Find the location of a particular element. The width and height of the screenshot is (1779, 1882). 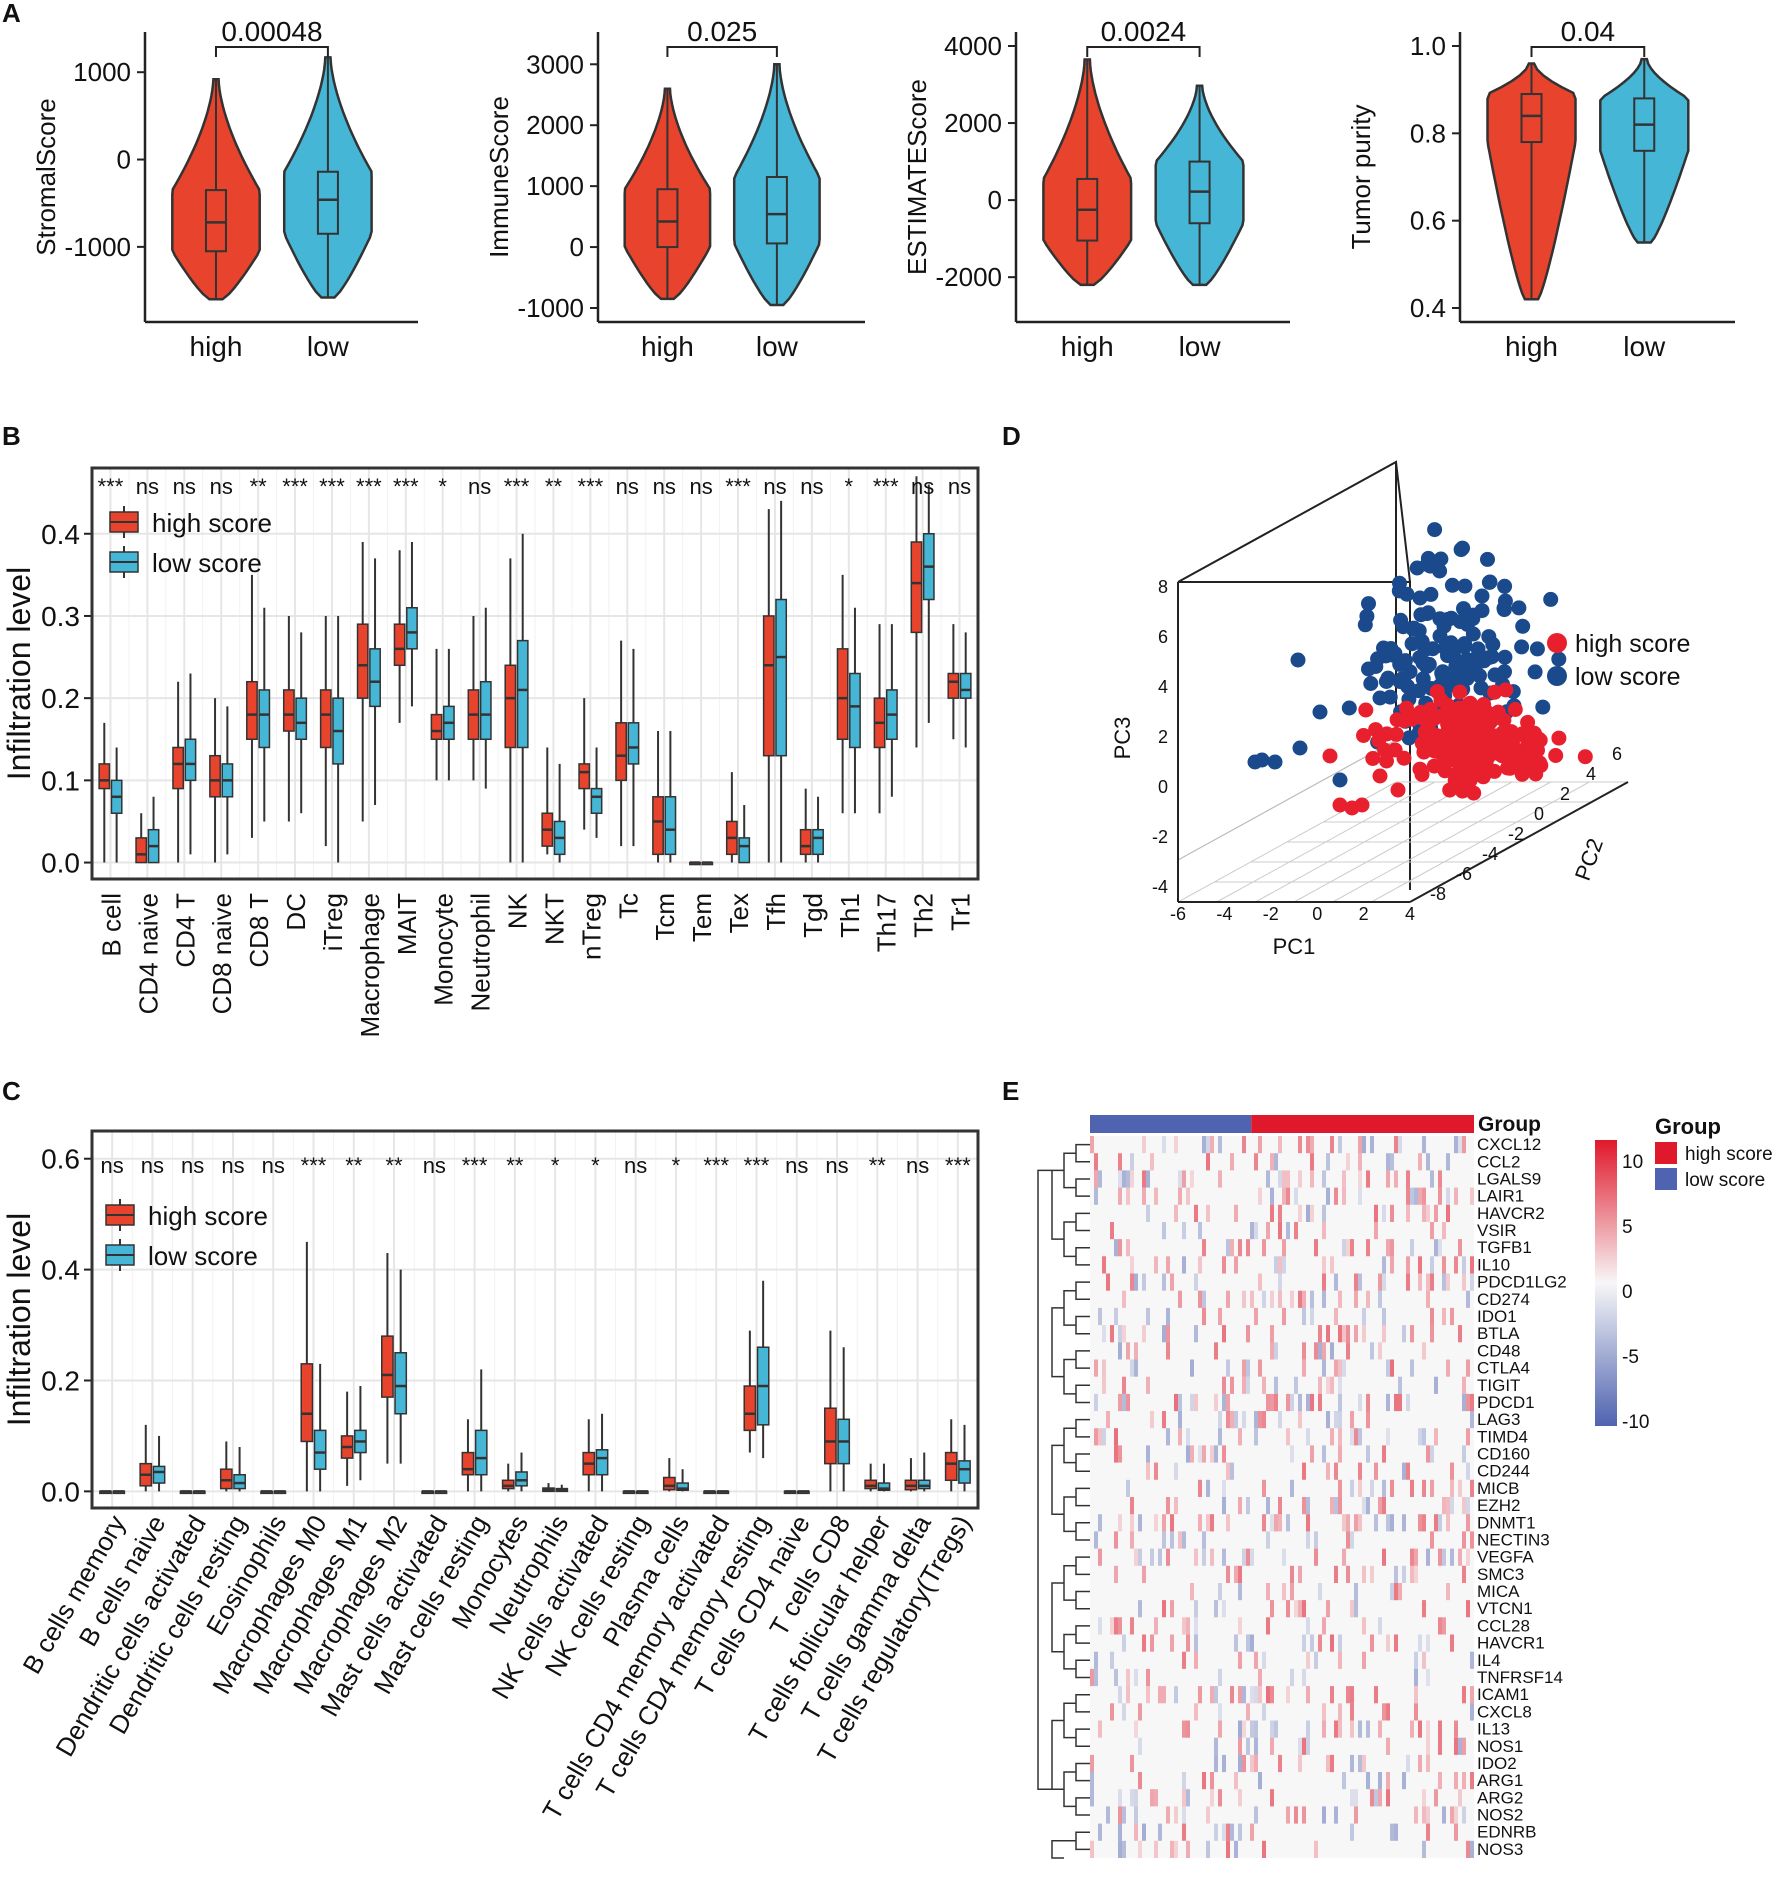

row-dendrogram is located at coordinates (1063, 1501).